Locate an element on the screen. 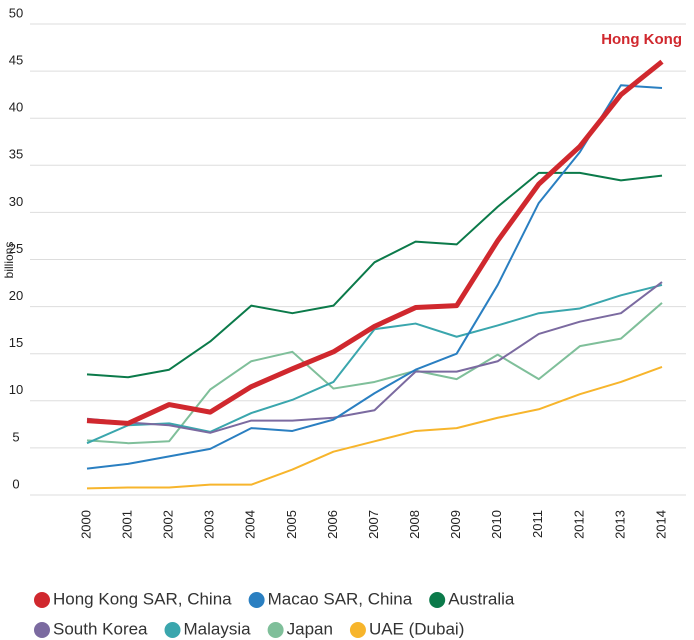  y-tick-label: 20 is located at coordinates (16, 295).